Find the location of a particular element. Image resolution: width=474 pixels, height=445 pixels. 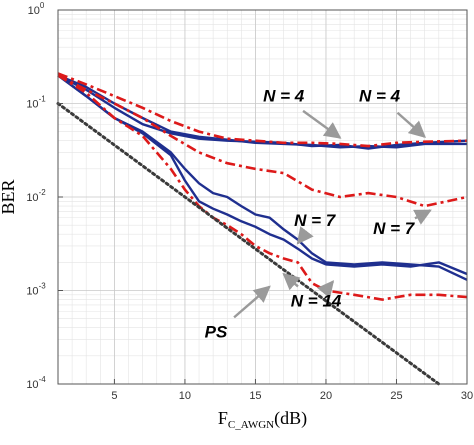

y-tick-label: 10⁻⁴ is located at coordinates (36, 383).